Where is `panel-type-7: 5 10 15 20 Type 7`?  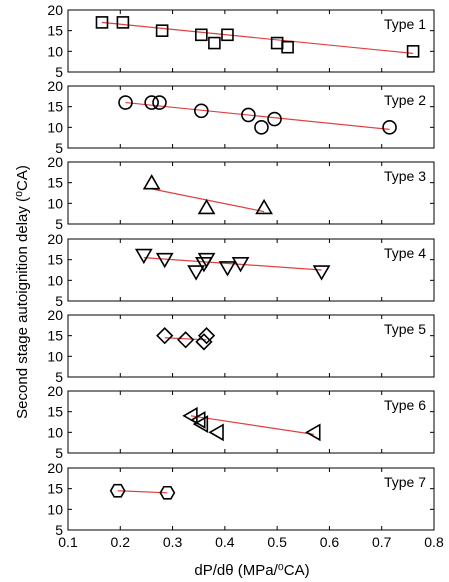
panel-type-7: 5 10 15 20 Type 7 is located at coordinates (241, 499).